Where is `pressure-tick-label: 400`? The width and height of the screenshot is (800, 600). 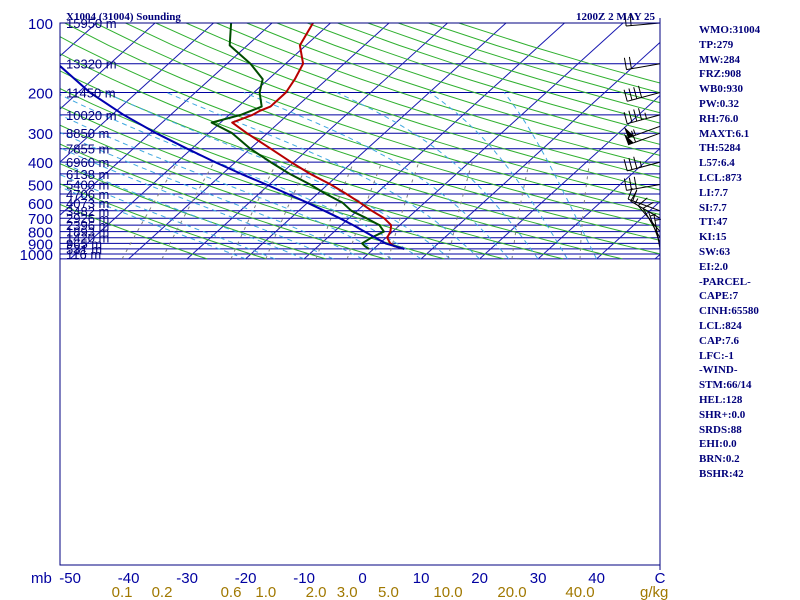
pressure-tick-label: 400 is located at coordinates (40, 163).